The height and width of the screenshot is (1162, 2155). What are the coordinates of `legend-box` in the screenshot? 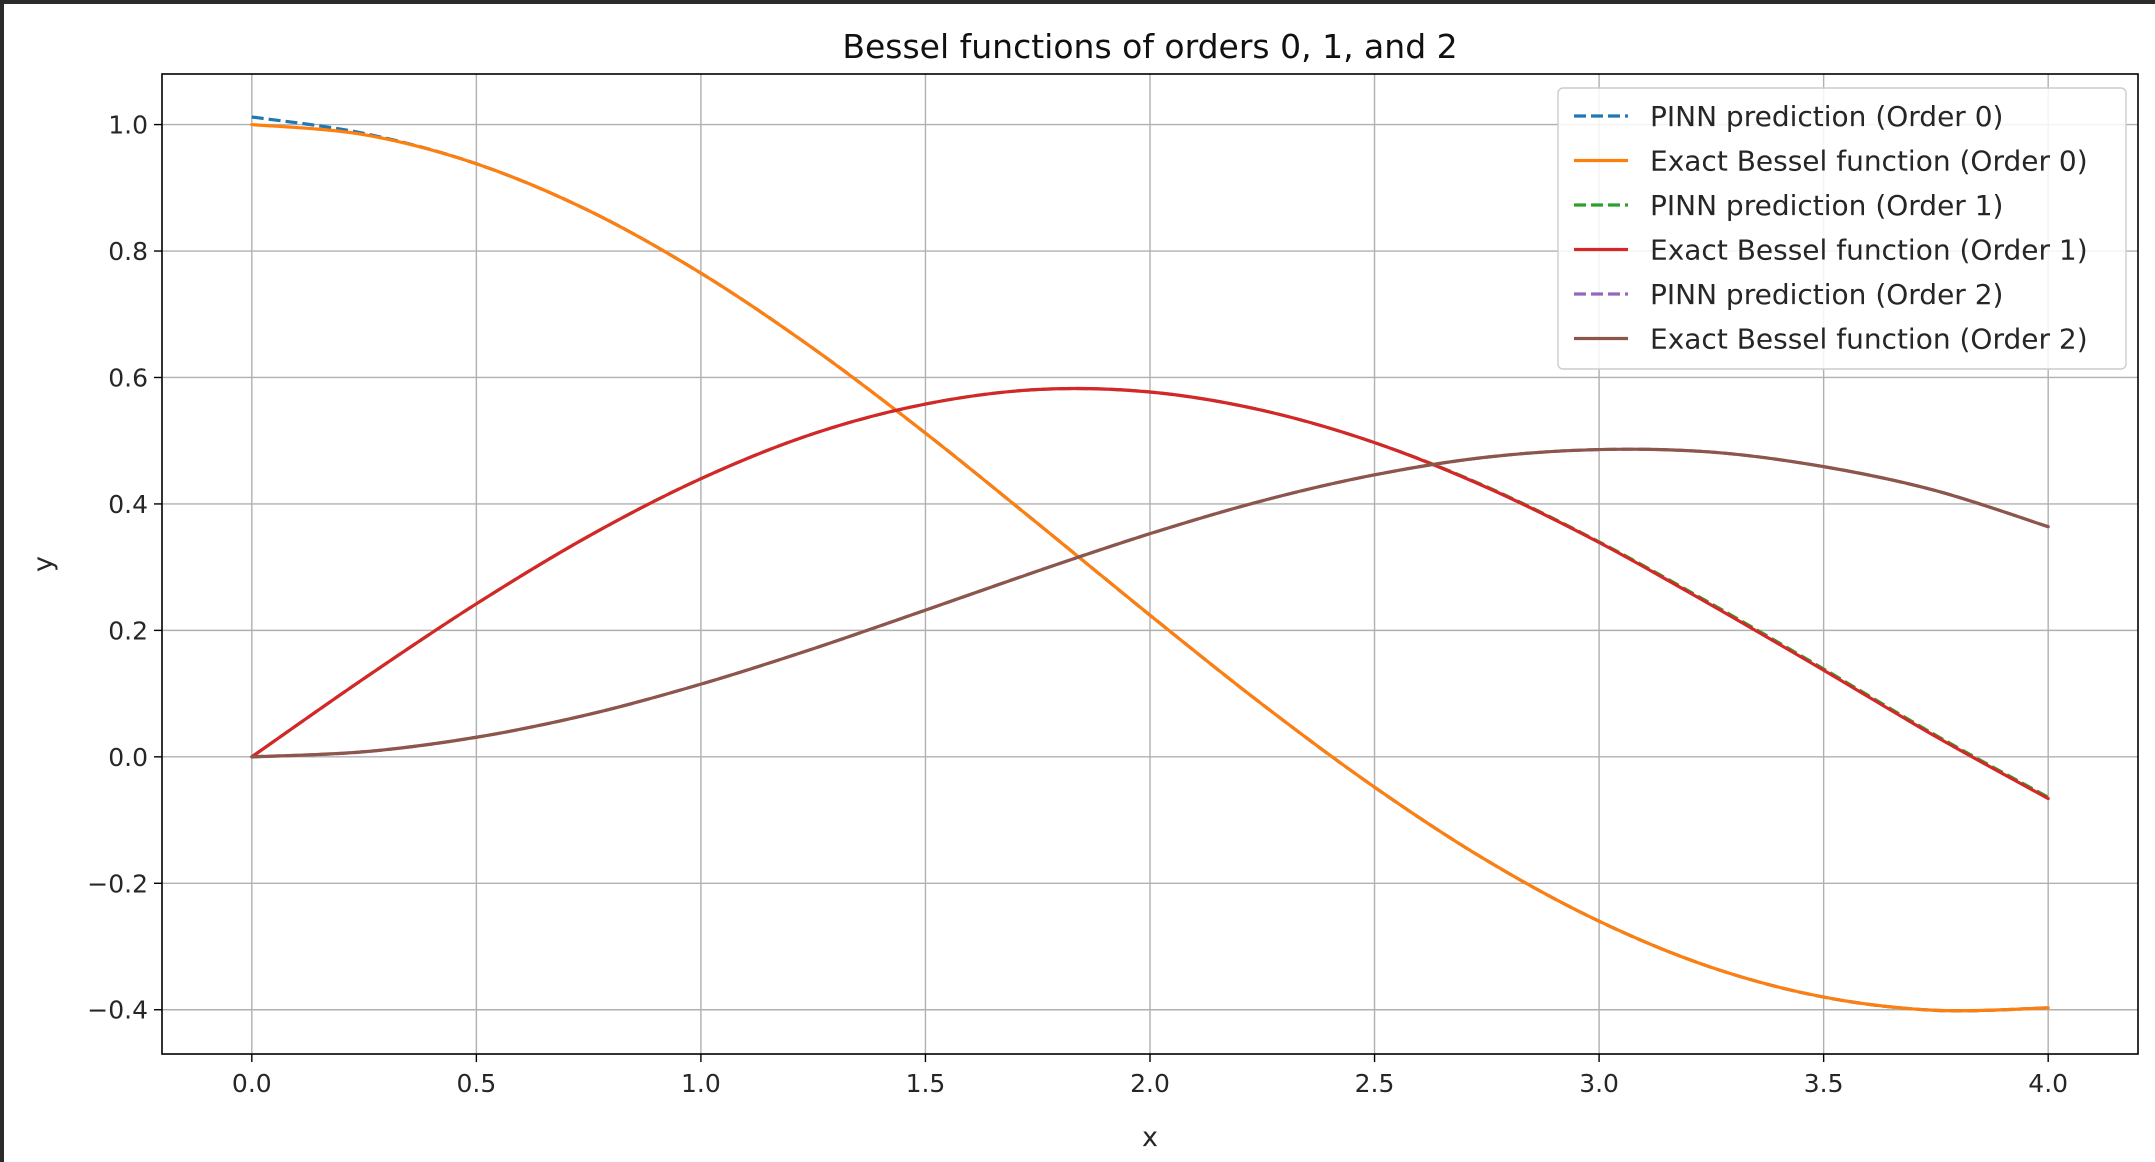 It's located at (1842, 228).